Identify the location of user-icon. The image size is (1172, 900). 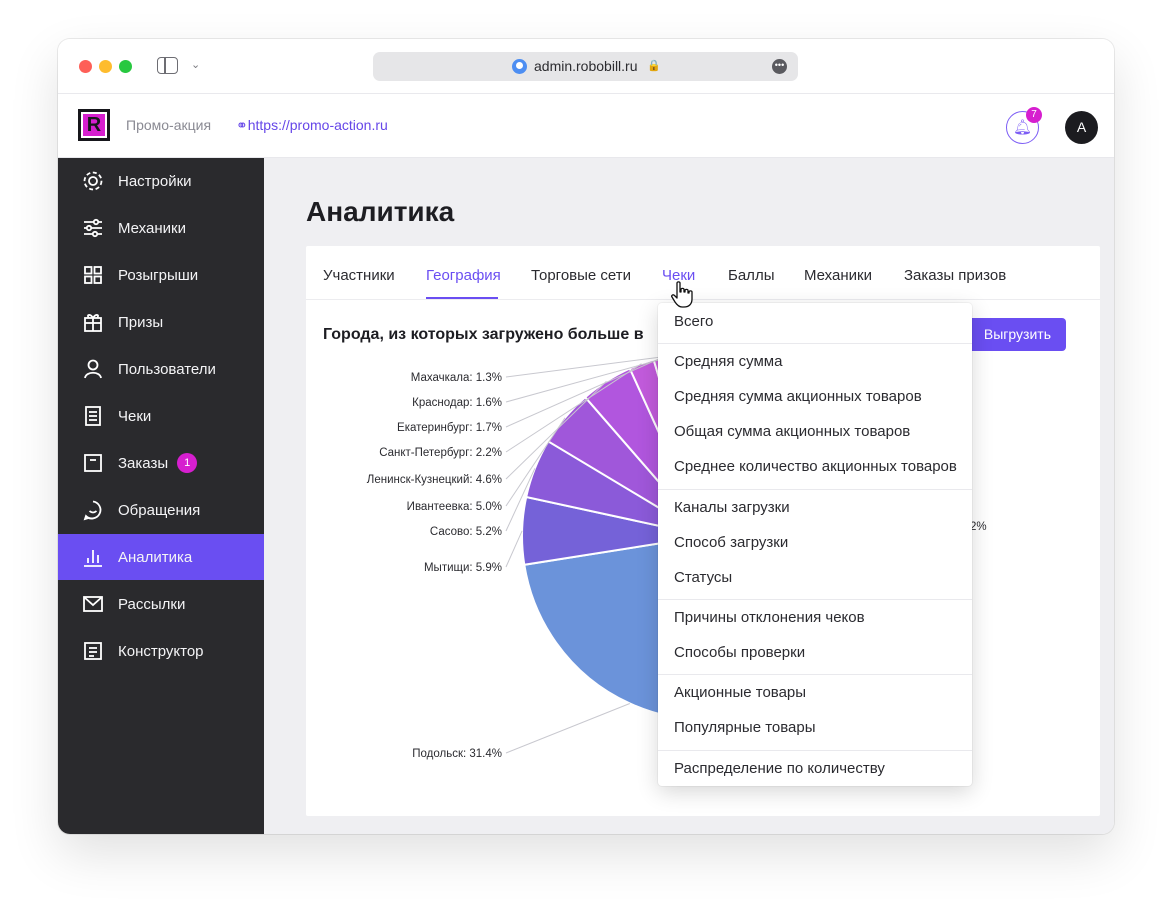
(93, 369).